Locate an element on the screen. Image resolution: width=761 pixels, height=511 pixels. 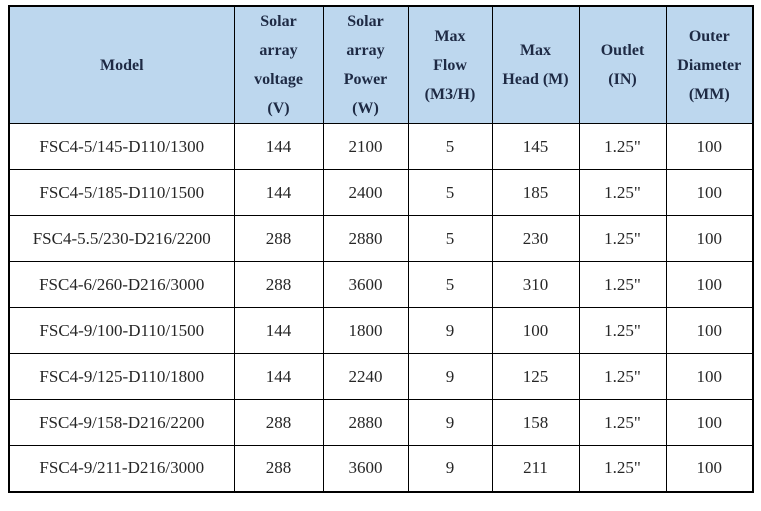
table-row: FSC4-6/260-D216/3000 288 3600 5 310 1.25" 100 is located at coordinates (381, 284).